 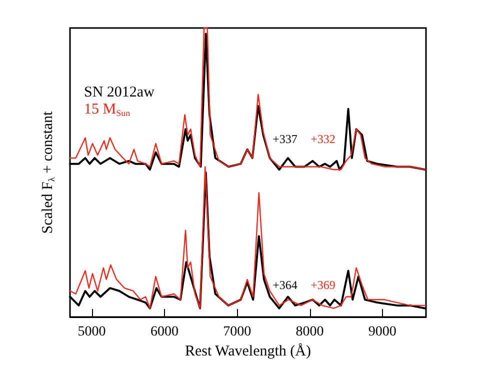 What do you see at coordinates (323, 285) in the screenshot?
I see `annotation: +369` at bounding box center [323, 285].